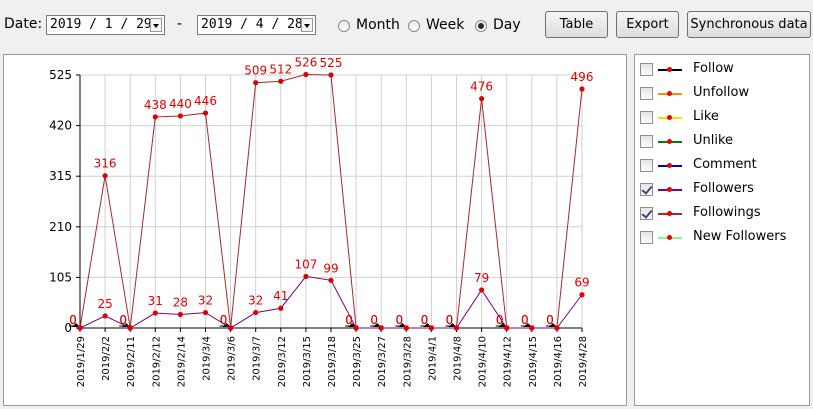 This screenshot has width=813, height=409. Describe the element at coordinates (414, 26) in the screenshot. I see `radio-week` at that location.